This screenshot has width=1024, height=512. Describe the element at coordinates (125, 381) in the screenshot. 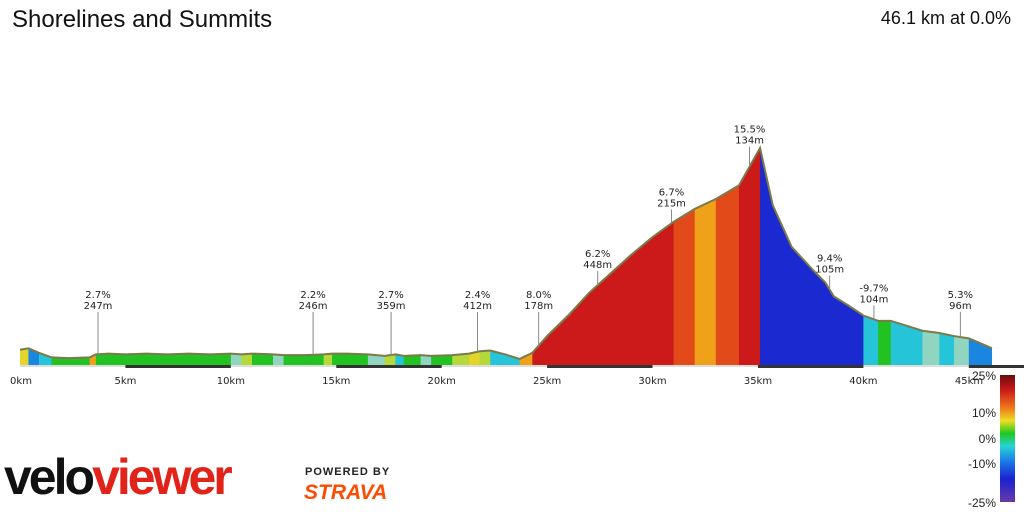

I see `x-tick-label: 5km` at that location.